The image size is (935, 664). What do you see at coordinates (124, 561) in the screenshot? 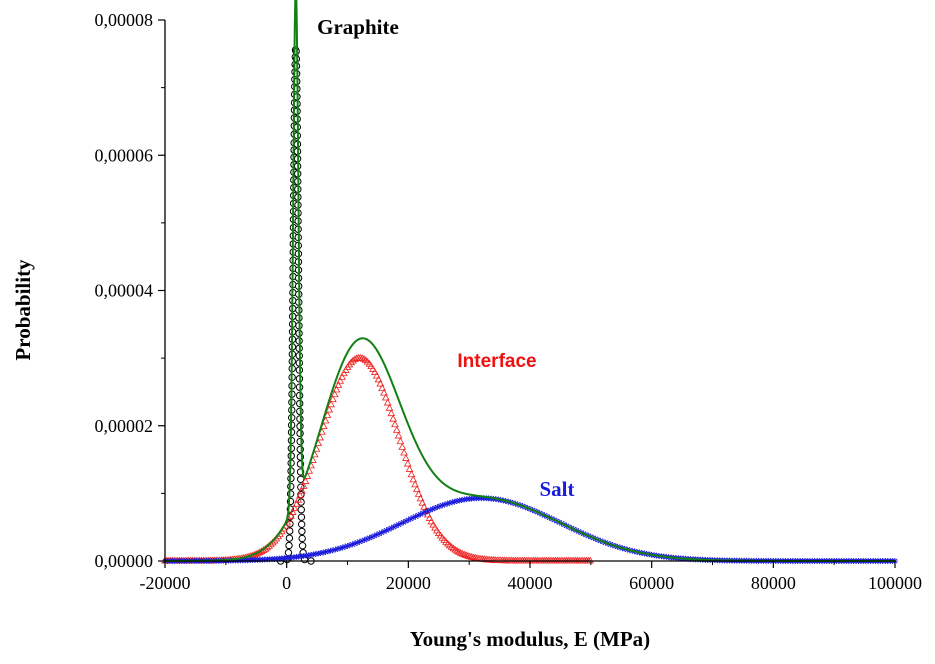
I see `y-tick-label: 0,00000` at bounding box center [124, 561].